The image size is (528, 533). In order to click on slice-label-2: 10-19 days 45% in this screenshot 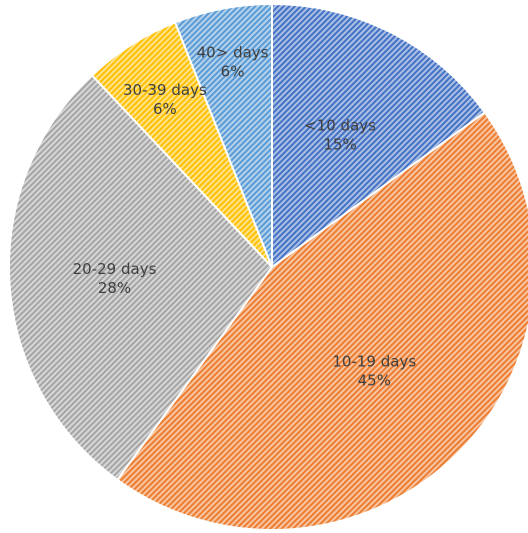, I will do `click(374, 370)`.